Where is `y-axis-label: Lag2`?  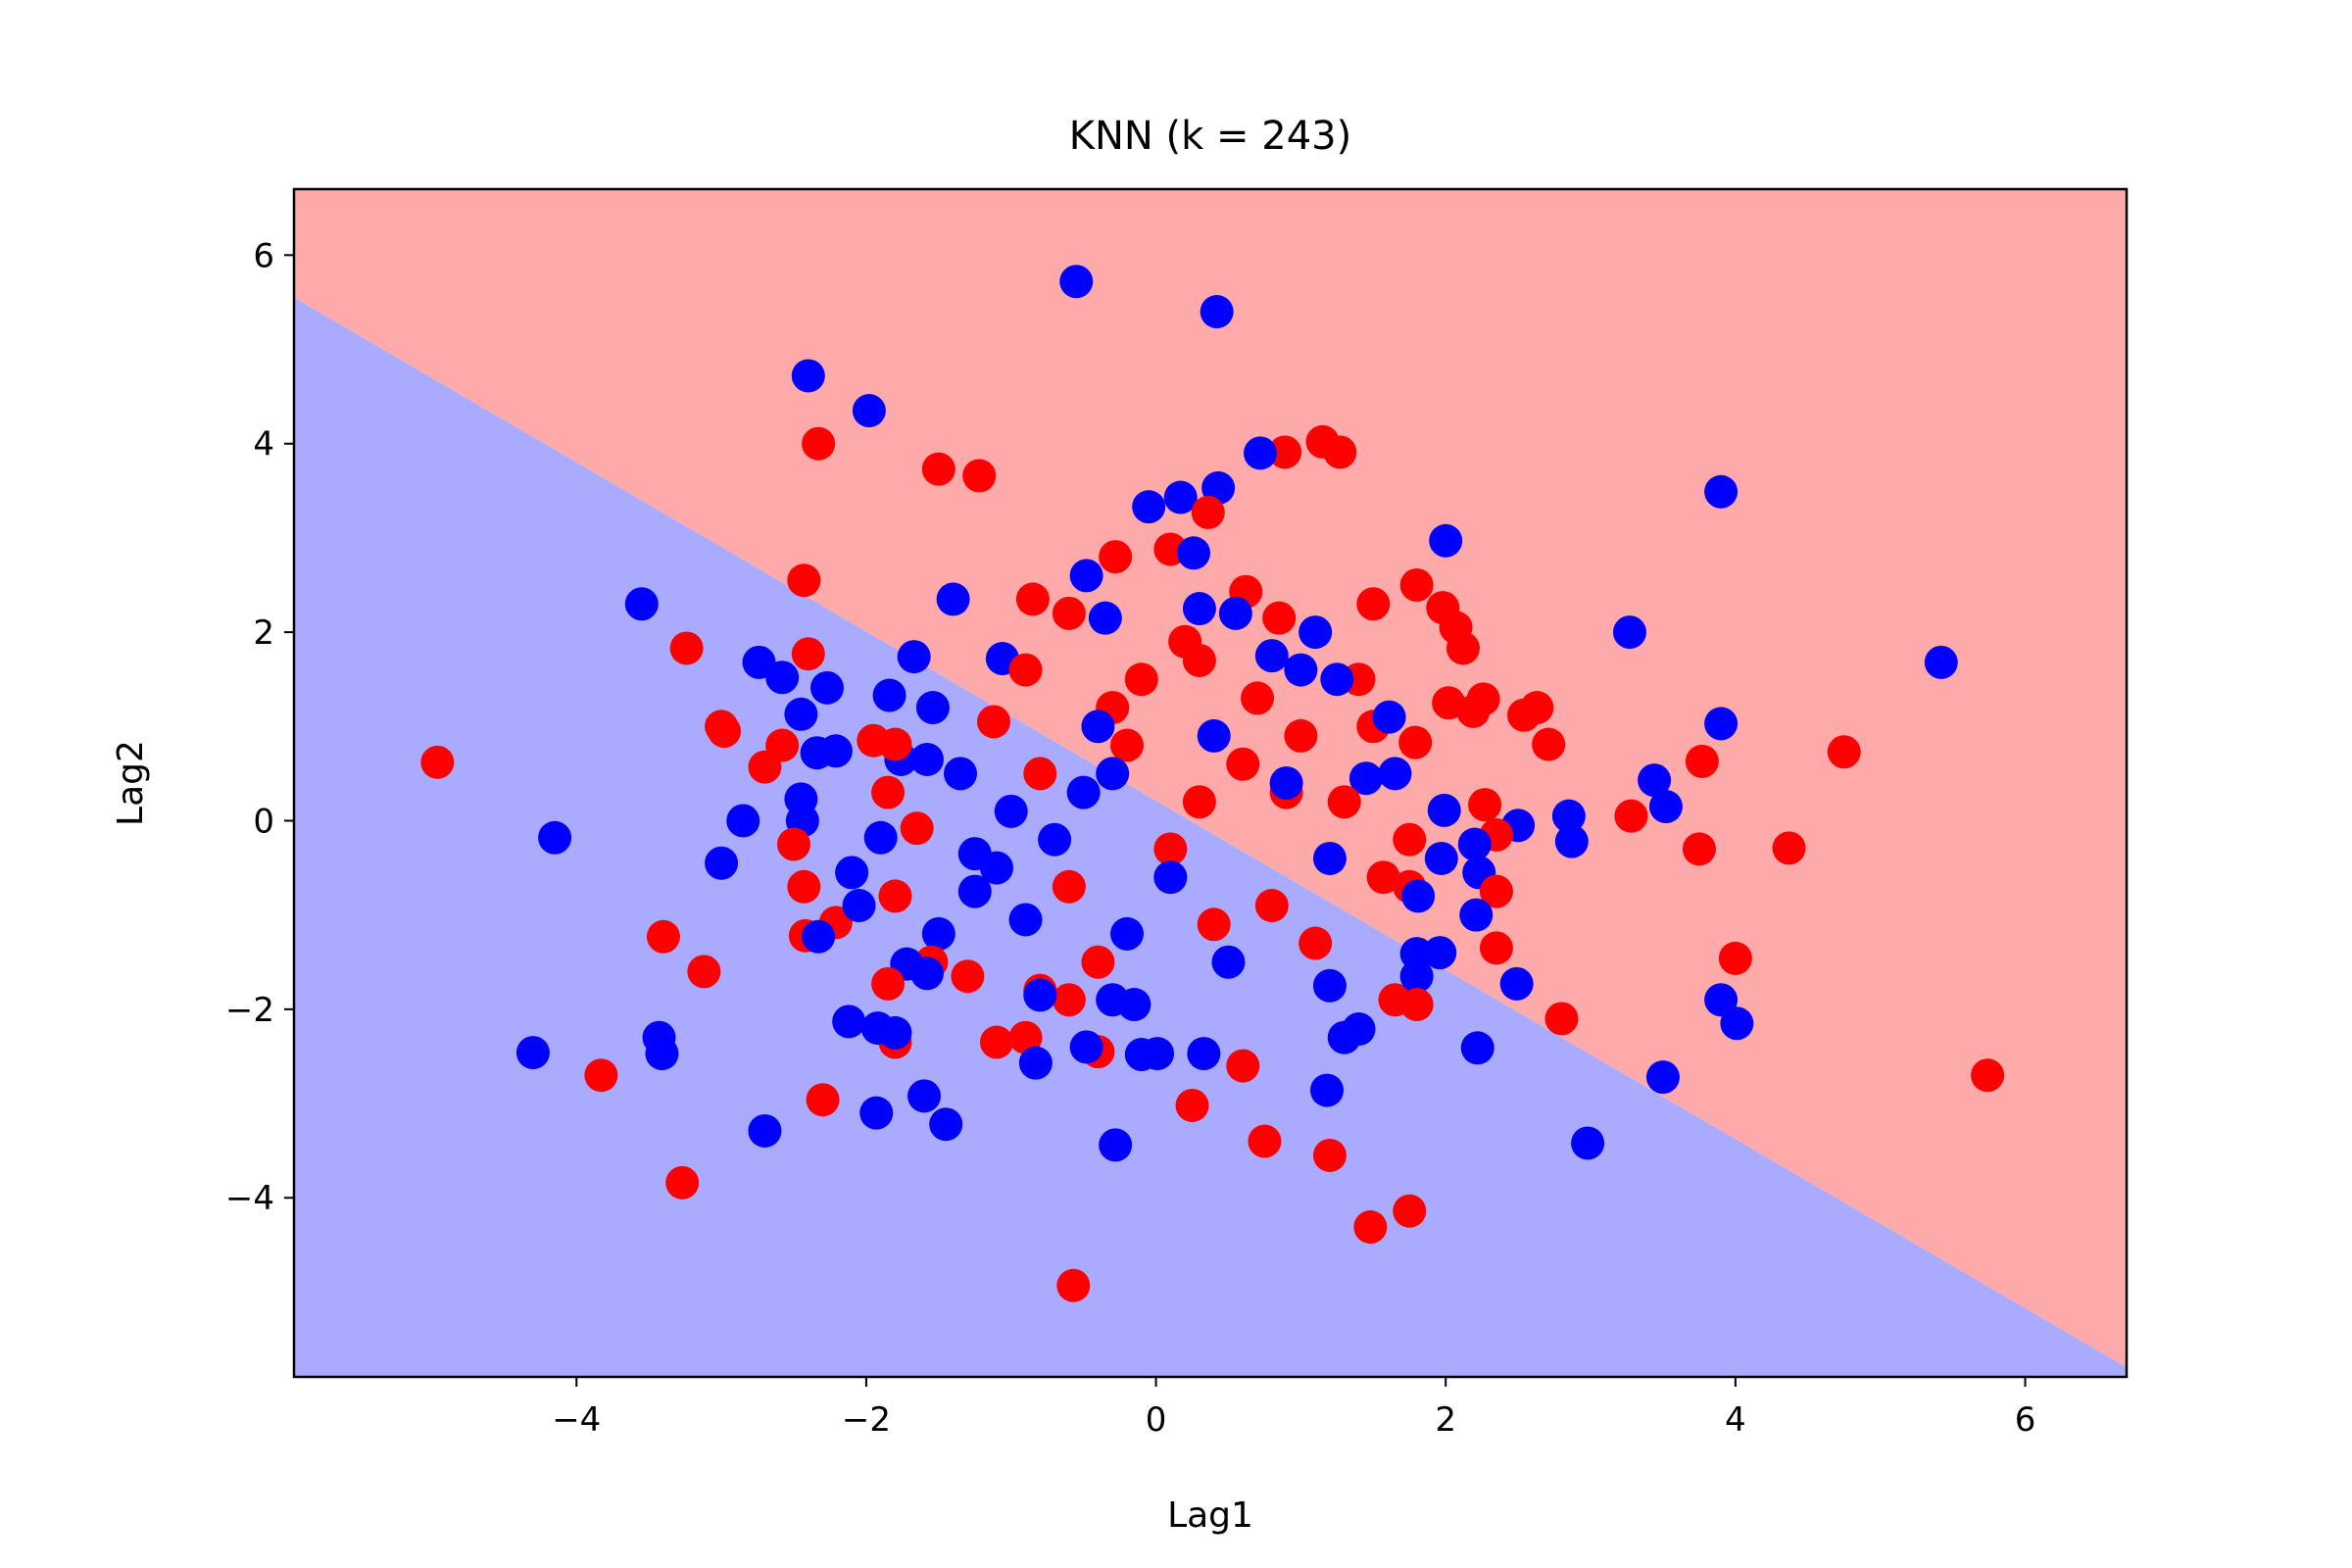
y-axis-label: Lag2 is located at coordinates (131, 783).